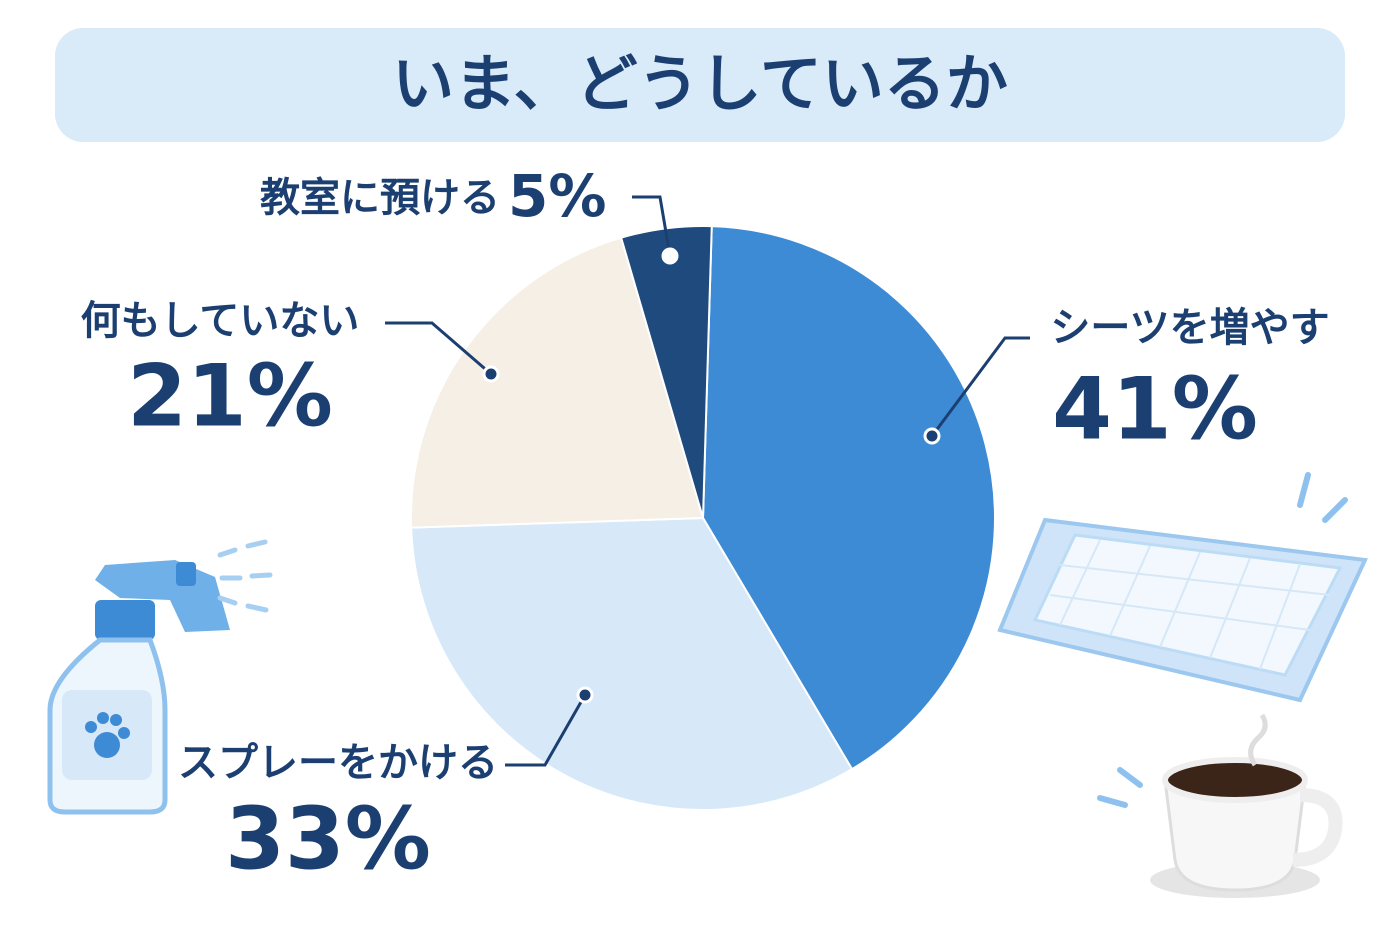  Describe the element at coordinates (1220, 805) in the screenshot. I see `coffee-icon` at that location.